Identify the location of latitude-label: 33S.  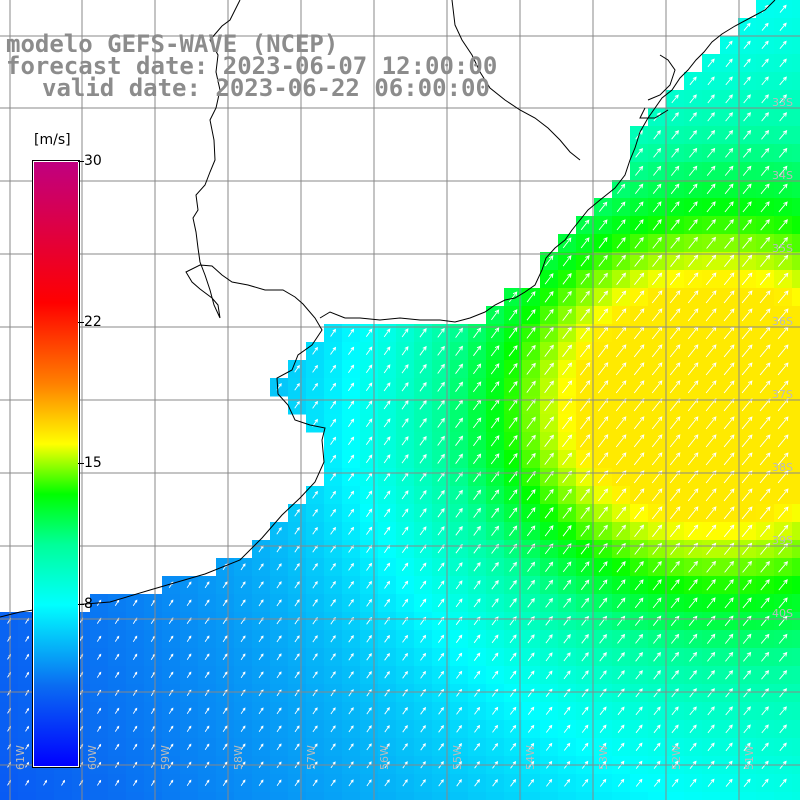
(782, 102).